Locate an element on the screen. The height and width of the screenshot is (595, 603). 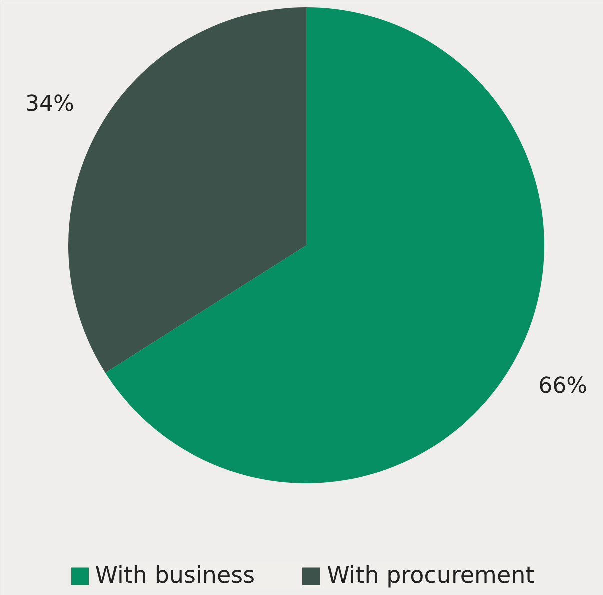
data-label: 66% is located at coordinates (563, 387).